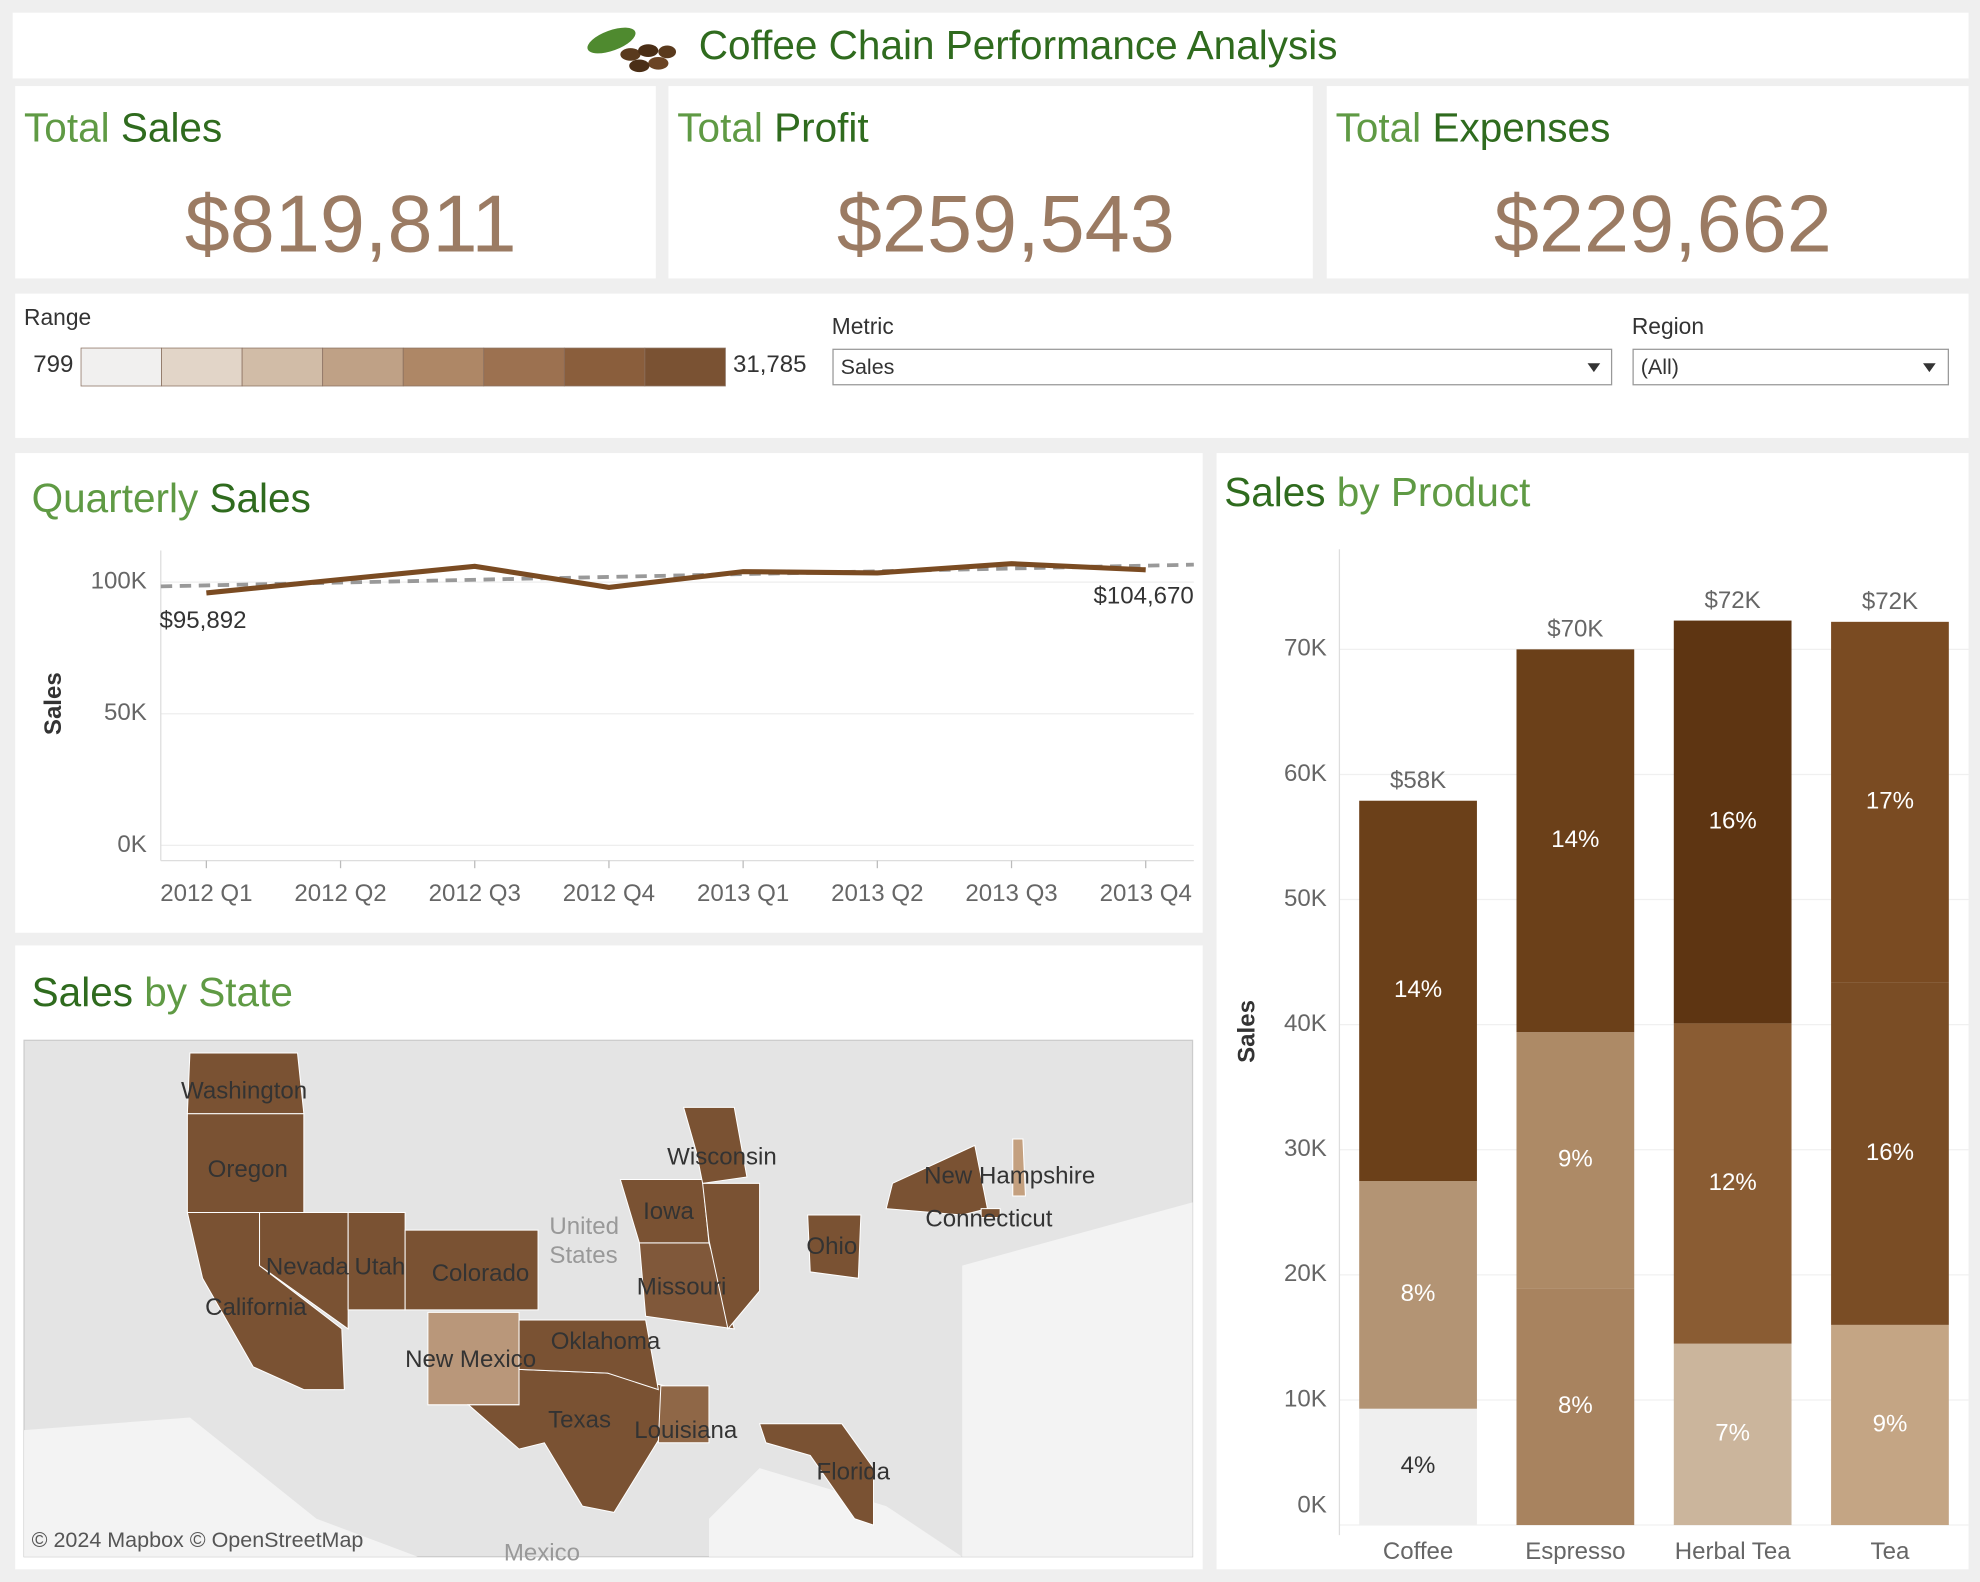  I want to click on chart-title: Total Profit, so click(772, 127).